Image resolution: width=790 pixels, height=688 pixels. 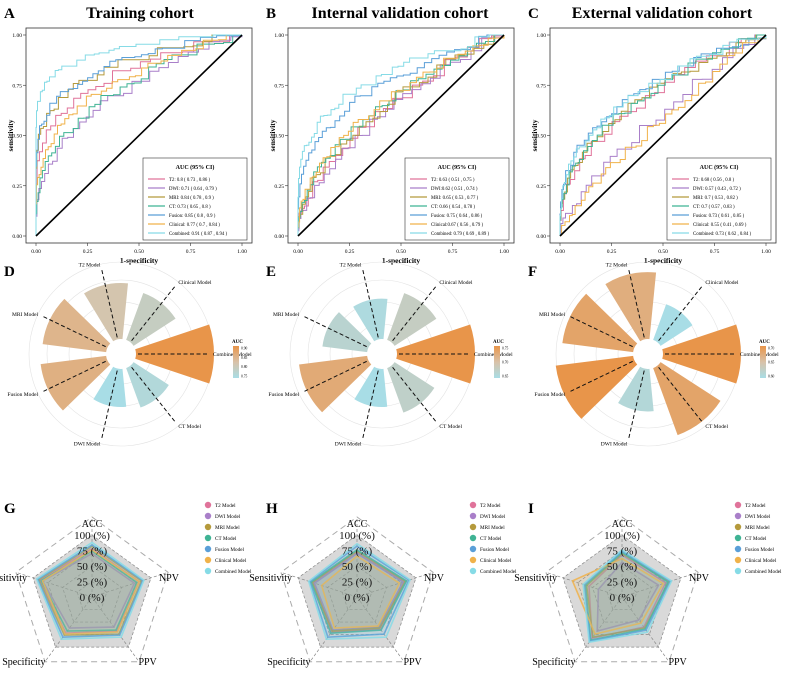 What do you see at coordinates (174, 354) in the screenshot?
I see `polar-bar-combined-model` at bounding box center [174, 354].